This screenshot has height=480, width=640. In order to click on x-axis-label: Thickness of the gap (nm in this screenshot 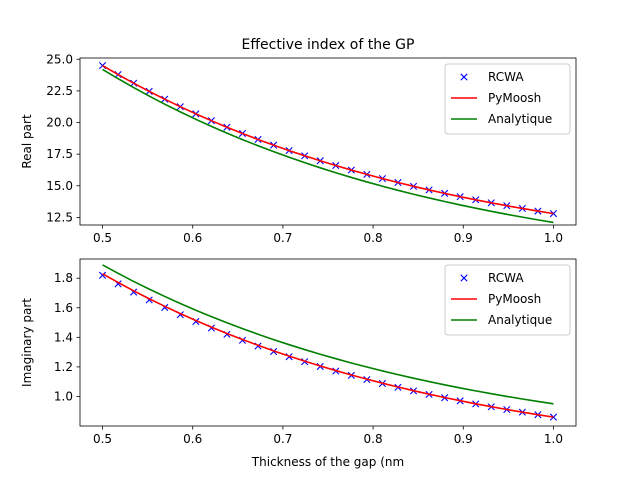, I will do `click(327, 462)`.